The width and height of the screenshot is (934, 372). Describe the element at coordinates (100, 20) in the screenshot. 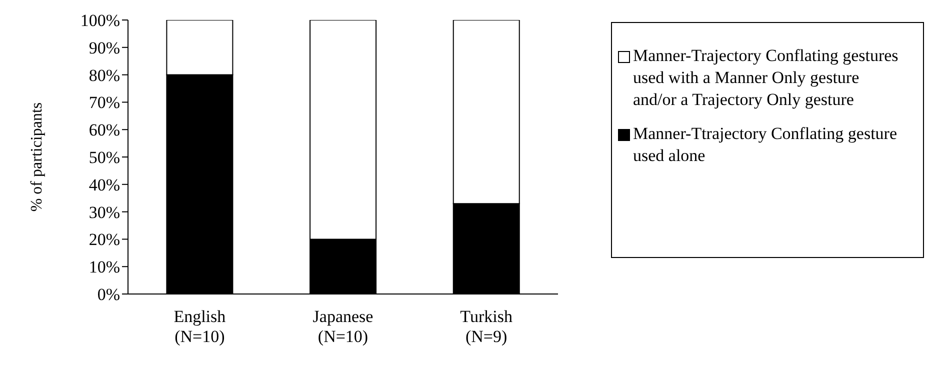

I see `y-tick-label: 100%` at that location.